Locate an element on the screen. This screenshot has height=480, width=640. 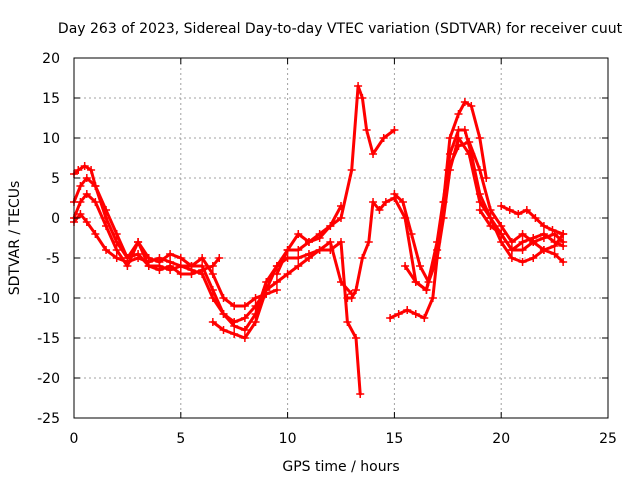
y-tick-label: -20 is located at coordinates (48, 379).